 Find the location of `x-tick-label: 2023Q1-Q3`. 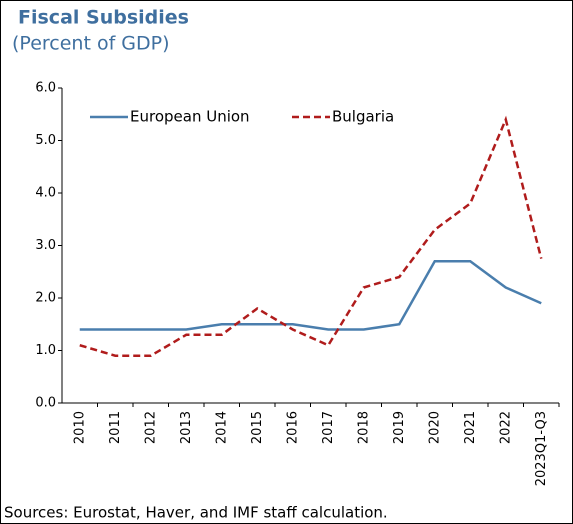

x-tick-label: 2023Q1-Q3 is located at coordinates (541, 448).